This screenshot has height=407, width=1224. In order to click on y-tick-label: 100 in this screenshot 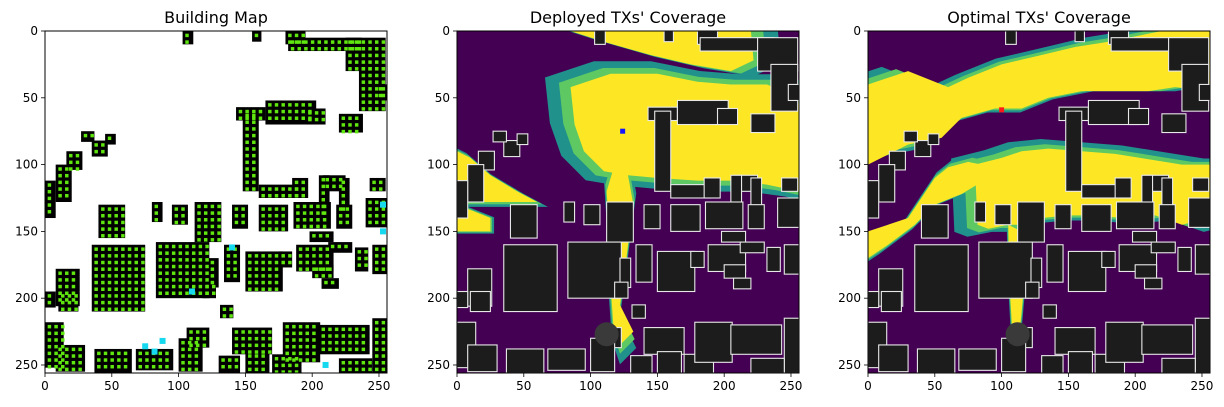, I will do `click(438, 165)`.